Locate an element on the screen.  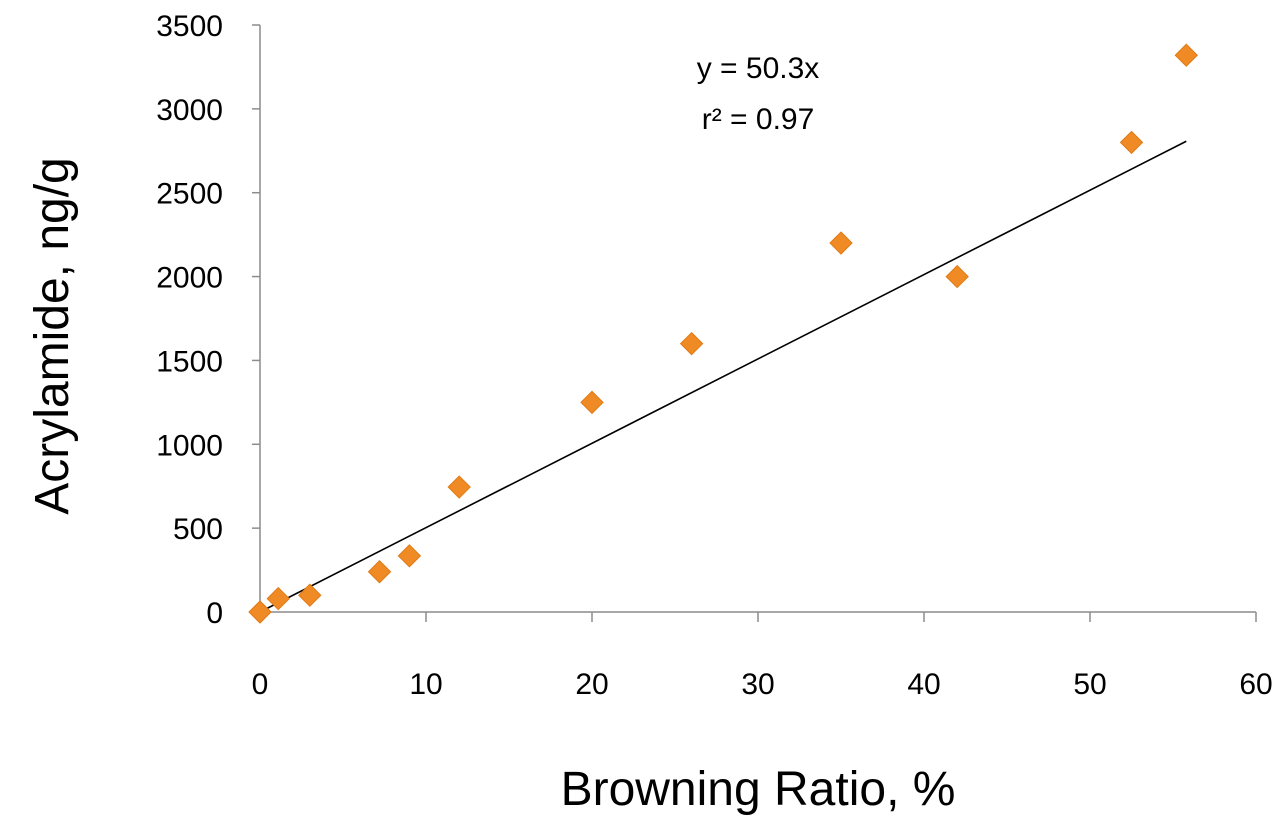
y-tick-label: 2000 is located at coordinates (189, 278).